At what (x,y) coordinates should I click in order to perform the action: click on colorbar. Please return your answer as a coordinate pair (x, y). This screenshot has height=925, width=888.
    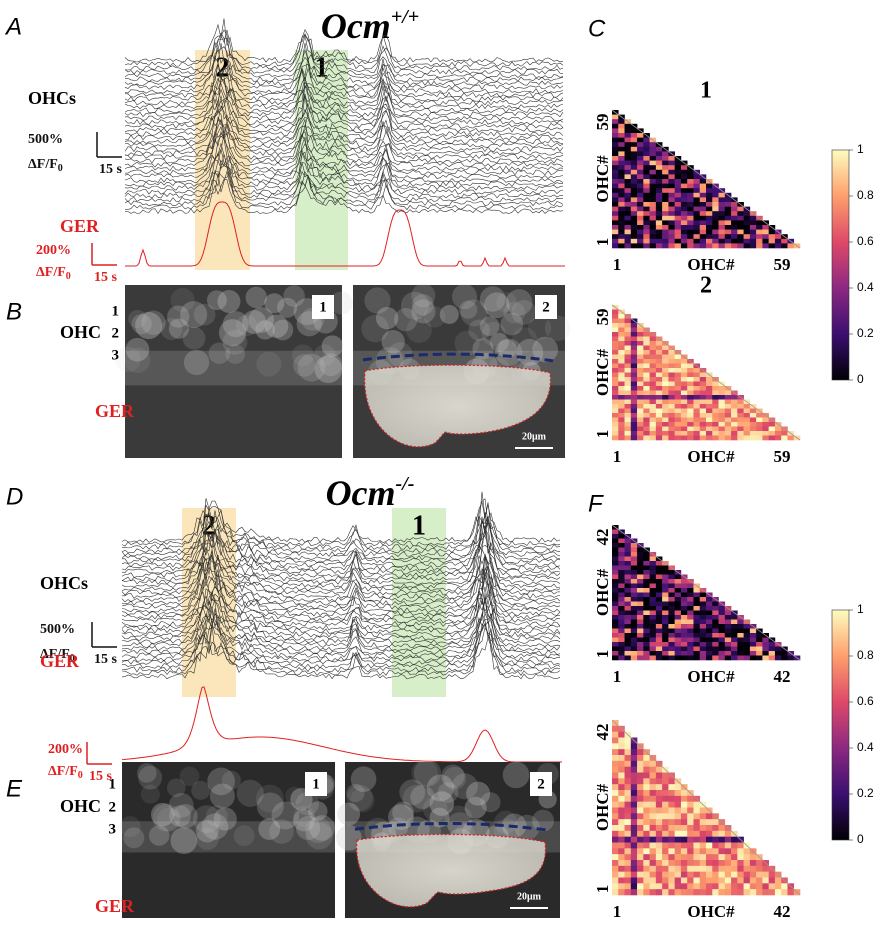
    Looking at the image, I should click on (840, 725).